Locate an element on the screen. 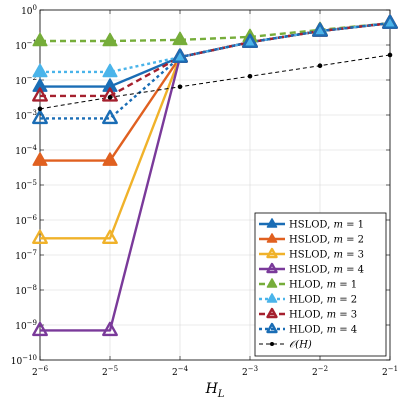 This screenshot has width=403, height=402. x-tick-exp: −1 is located at coordinates (393, 369).